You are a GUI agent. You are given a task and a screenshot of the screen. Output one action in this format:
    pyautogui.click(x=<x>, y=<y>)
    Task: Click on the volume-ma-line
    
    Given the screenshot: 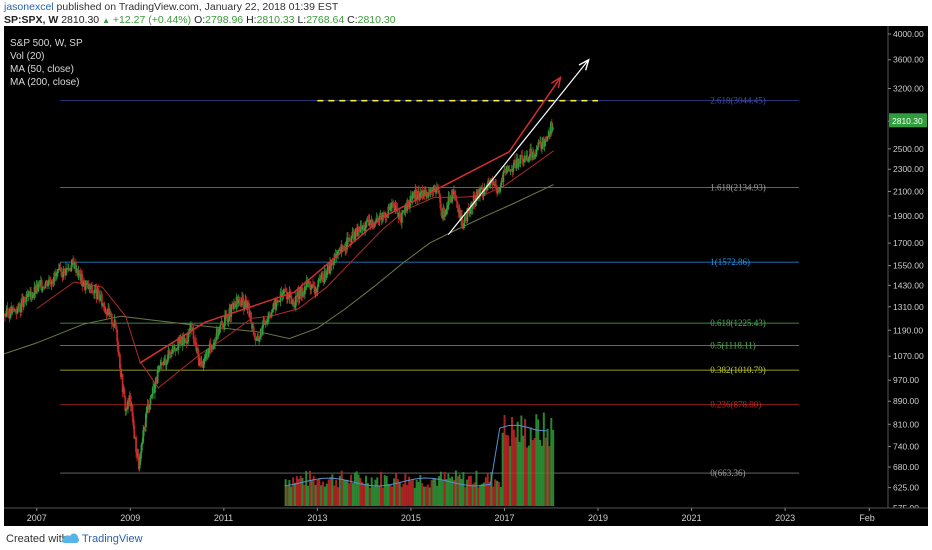 What is the action you would take?
    pyautogui.click(x=415, y=455)
    